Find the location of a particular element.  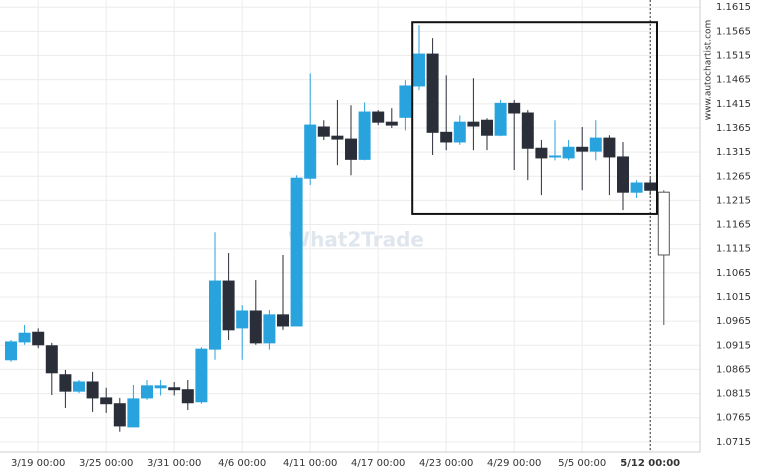

y-tick-label: 1.0715 is located at coordinates (733, 442).